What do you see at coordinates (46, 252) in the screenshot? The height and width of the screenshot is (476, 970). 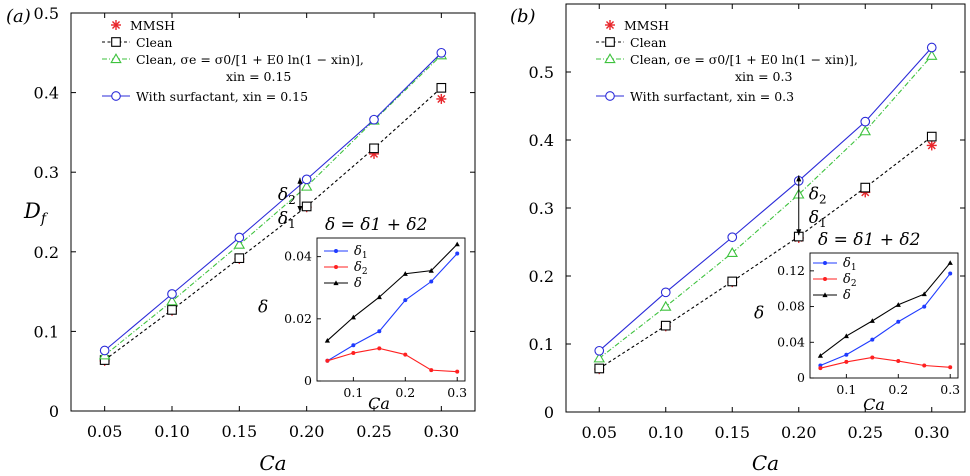 I see `y-tick-label: 0.2` at bounding box center [46, 252].